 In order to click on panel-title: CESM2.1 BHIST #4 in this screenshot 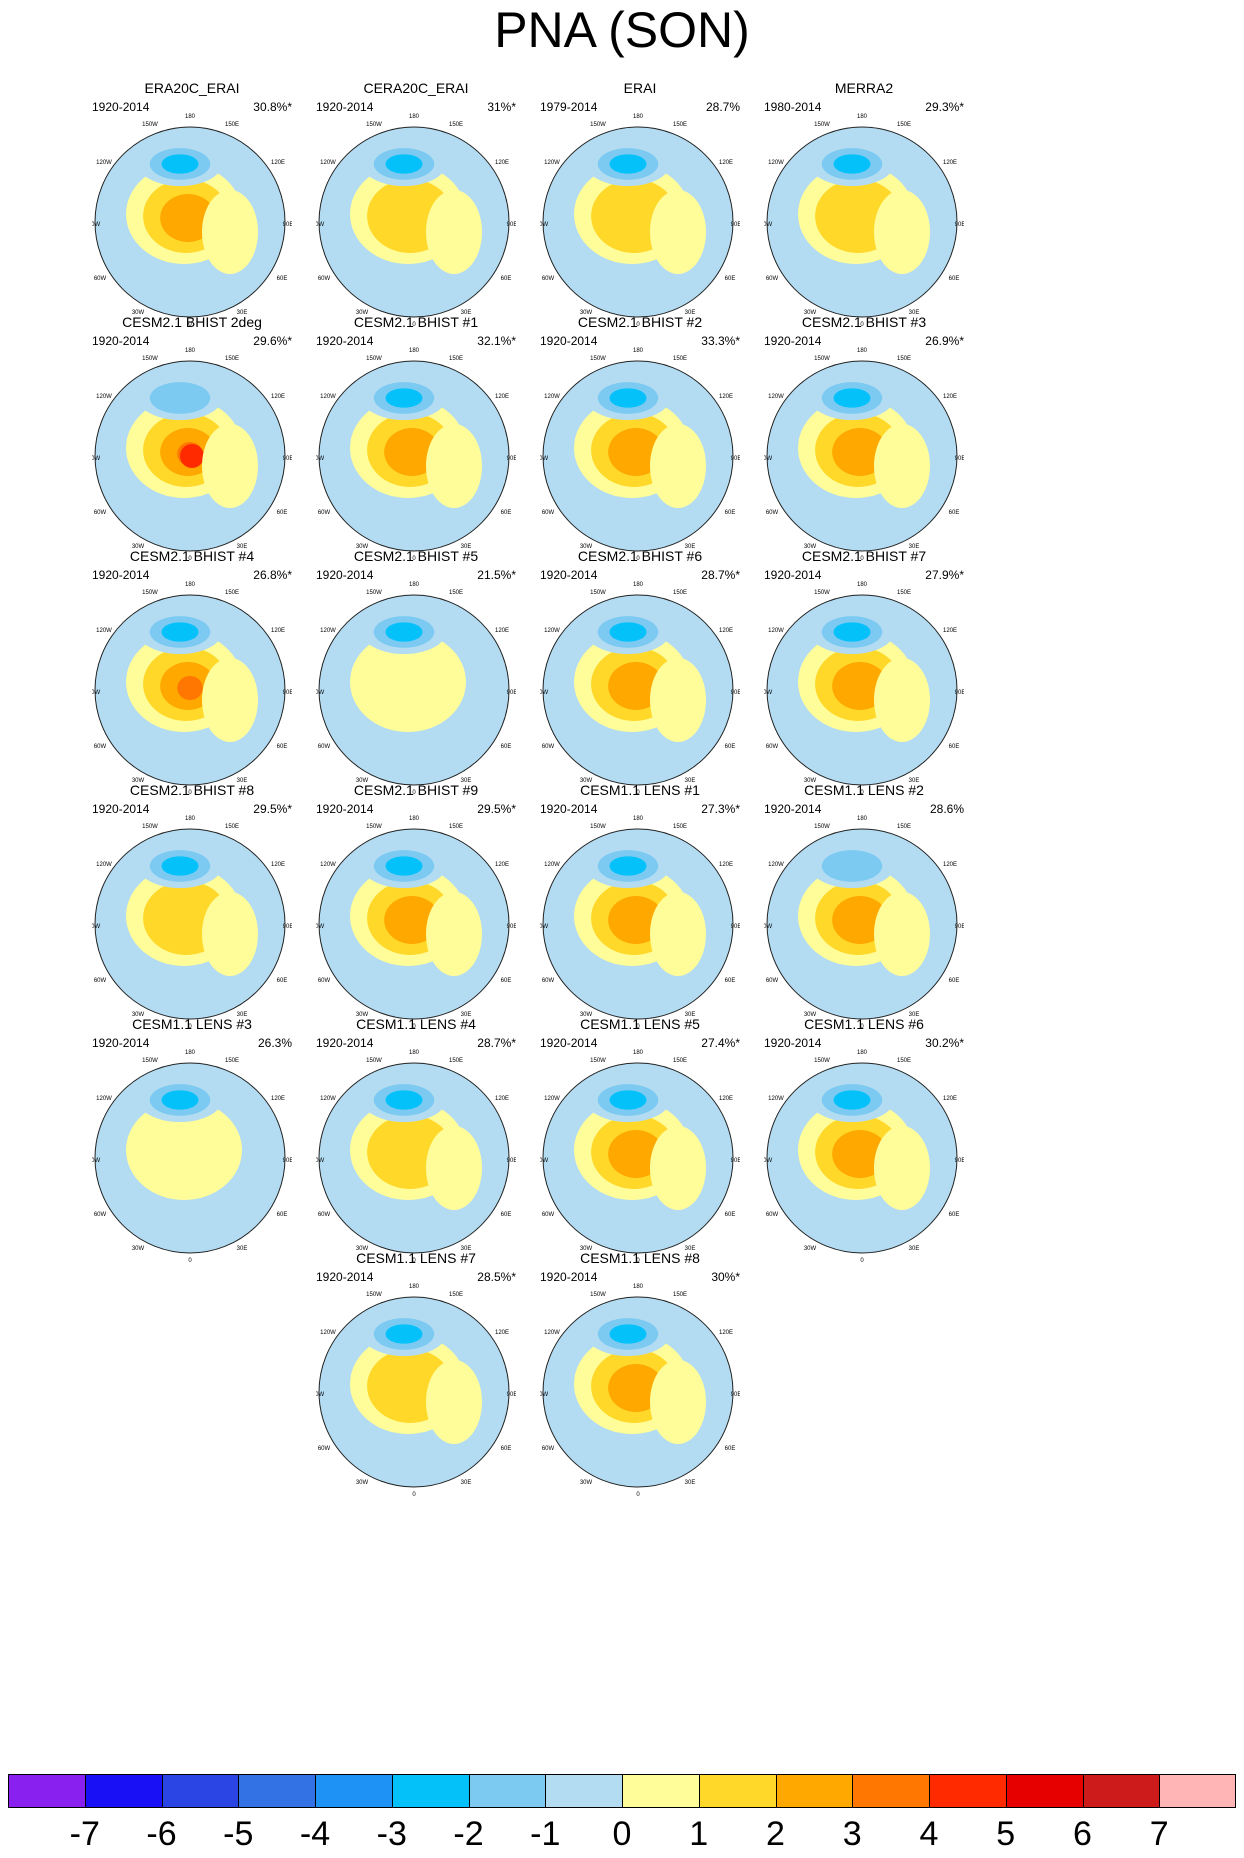, I will do `click(192, 556)`.